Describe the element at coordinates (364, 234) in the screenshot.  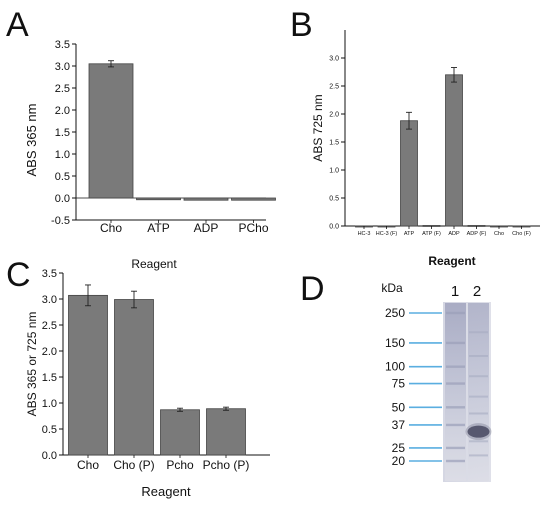
I see `panel-b-category-label: HC-3` at that location.